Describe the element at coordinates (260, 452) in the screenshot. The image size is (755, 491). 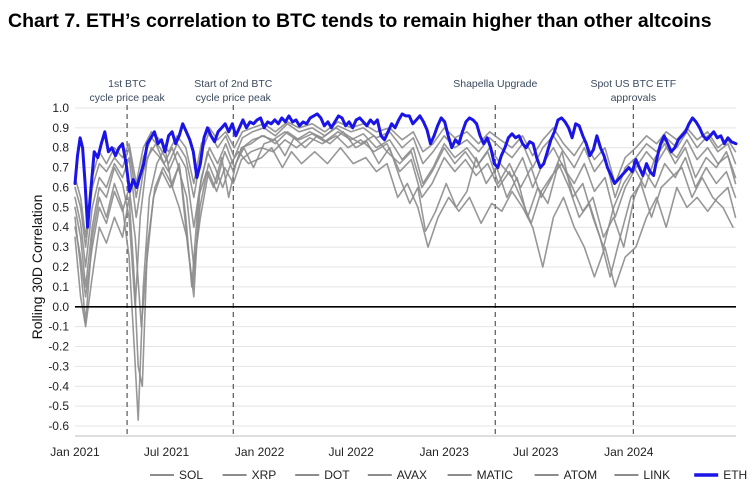
I see `x-tick-label: Jan 2022` at that location.